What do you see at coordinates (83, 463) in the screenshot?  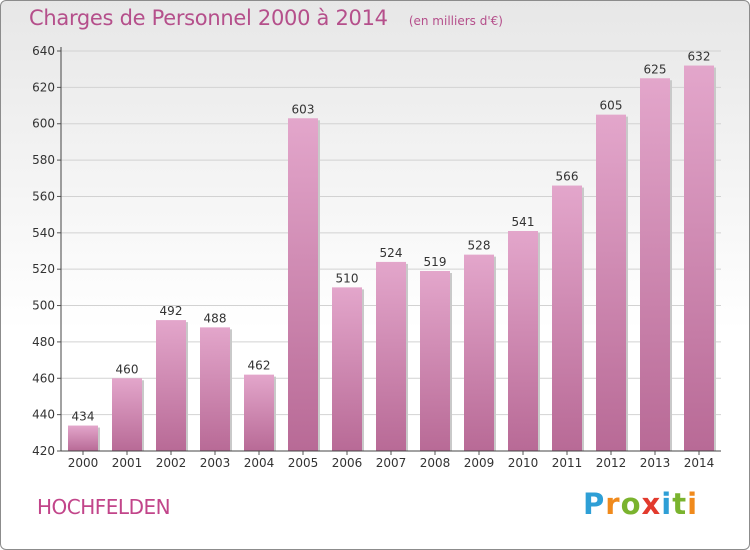 I see `x-tick-label: 2000` at bounding box center [83, 463].